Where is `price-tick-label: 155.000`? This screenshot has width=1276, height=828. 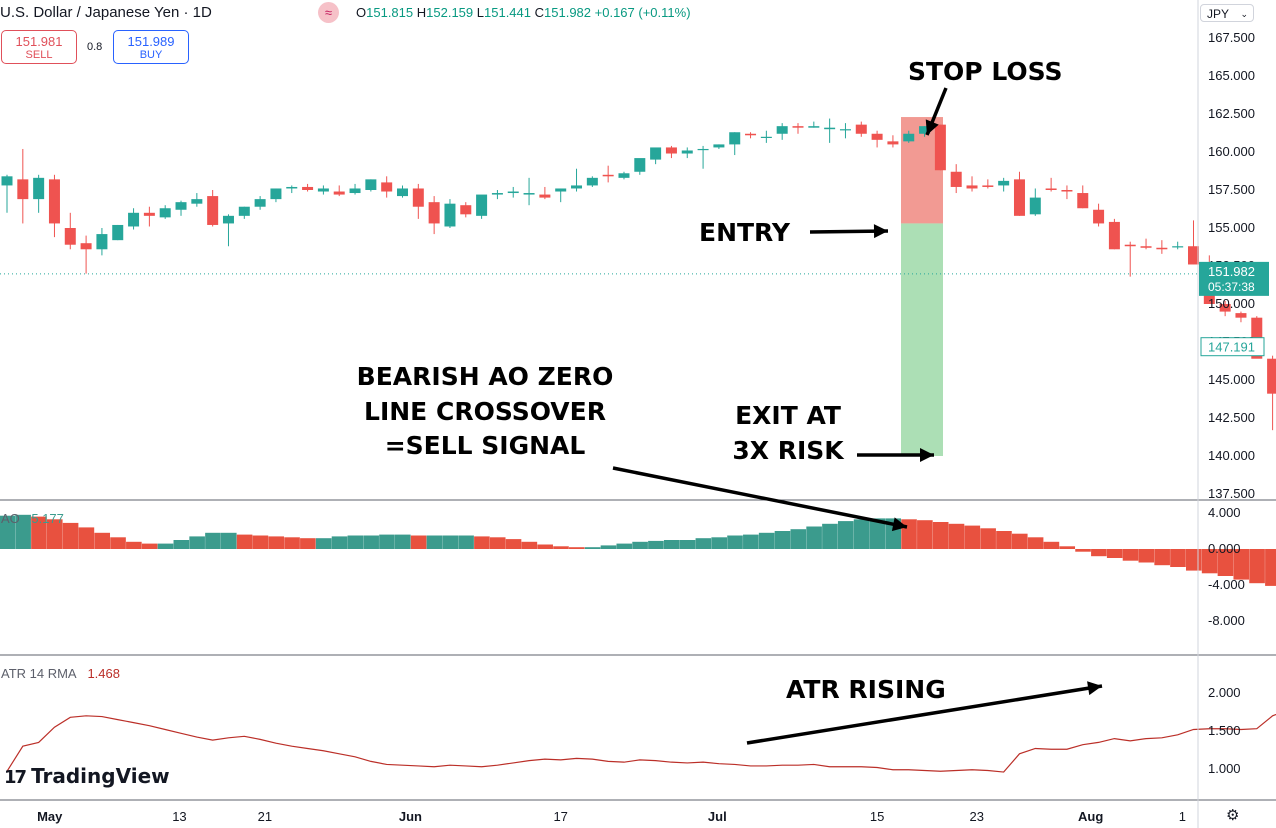
price-tick-label: 155.000 is located at coordinates (1231, 227).